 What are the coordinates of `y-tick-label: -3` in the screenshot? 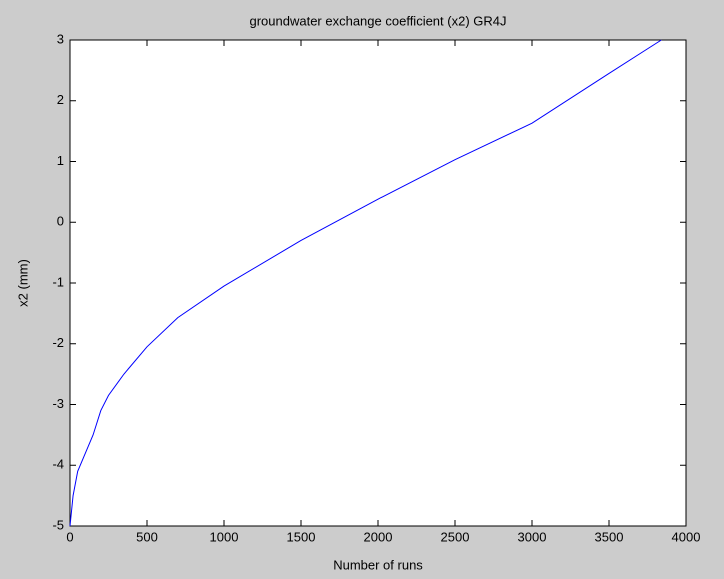 It's located at (58, 403).